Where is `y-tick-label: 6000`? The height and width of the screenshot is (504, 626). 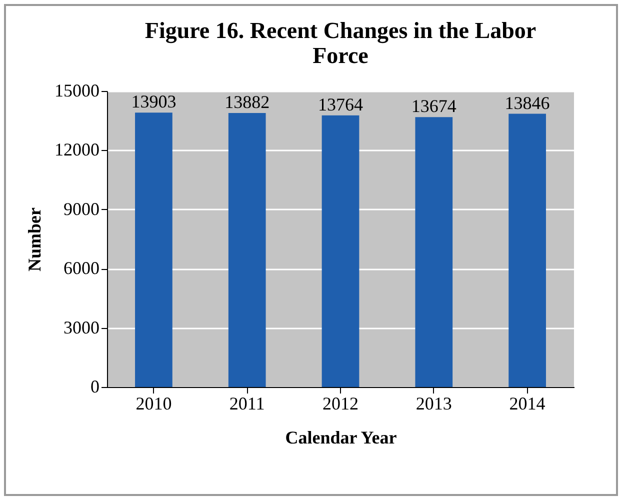
y-tick-label: 6000 is located at coordinates (82, 268).